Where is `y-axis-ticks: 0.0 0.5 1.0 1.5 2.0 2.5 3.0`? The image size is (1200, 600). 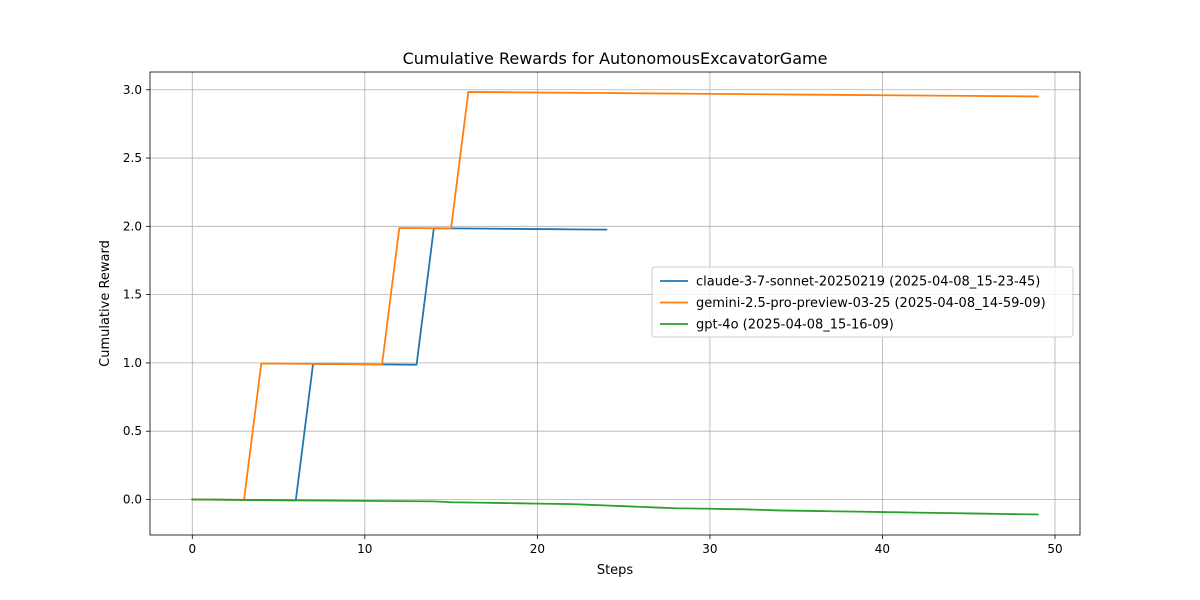
y-axis-ticks: 0.0 0.5 1.0 1.5 2.0 2.5 3.0 is located at coordinates (136, 294).